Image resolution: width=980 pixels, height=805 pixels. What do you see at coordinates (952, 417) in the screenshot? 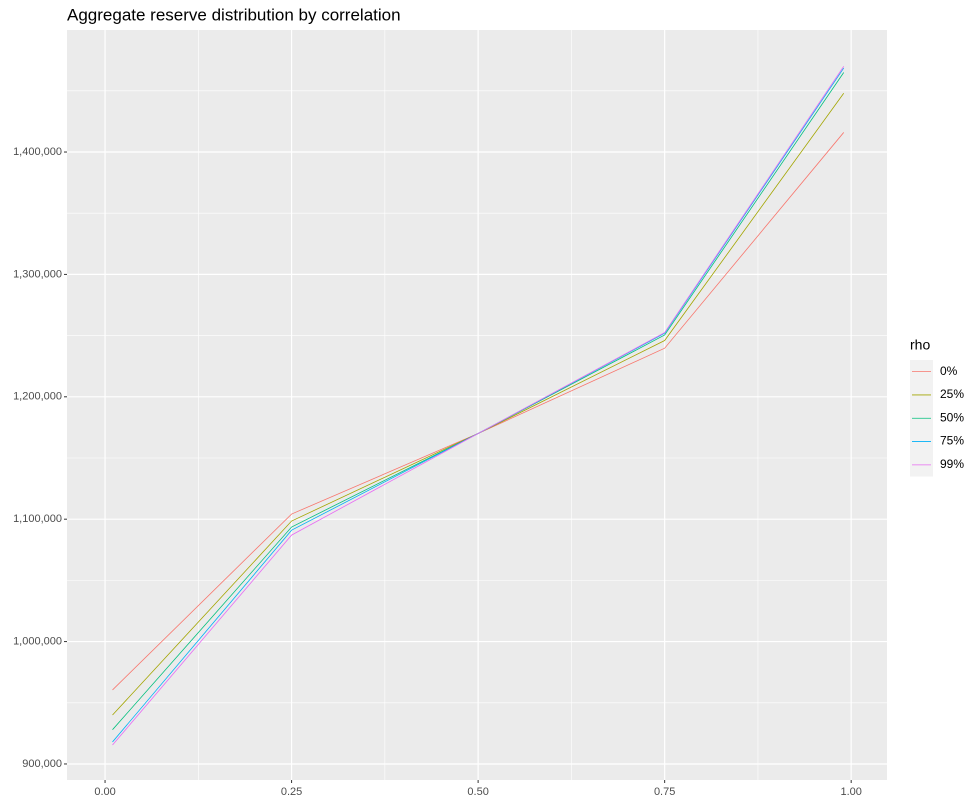
I see `legend-label: 50%` at bounding box center [952, 417].